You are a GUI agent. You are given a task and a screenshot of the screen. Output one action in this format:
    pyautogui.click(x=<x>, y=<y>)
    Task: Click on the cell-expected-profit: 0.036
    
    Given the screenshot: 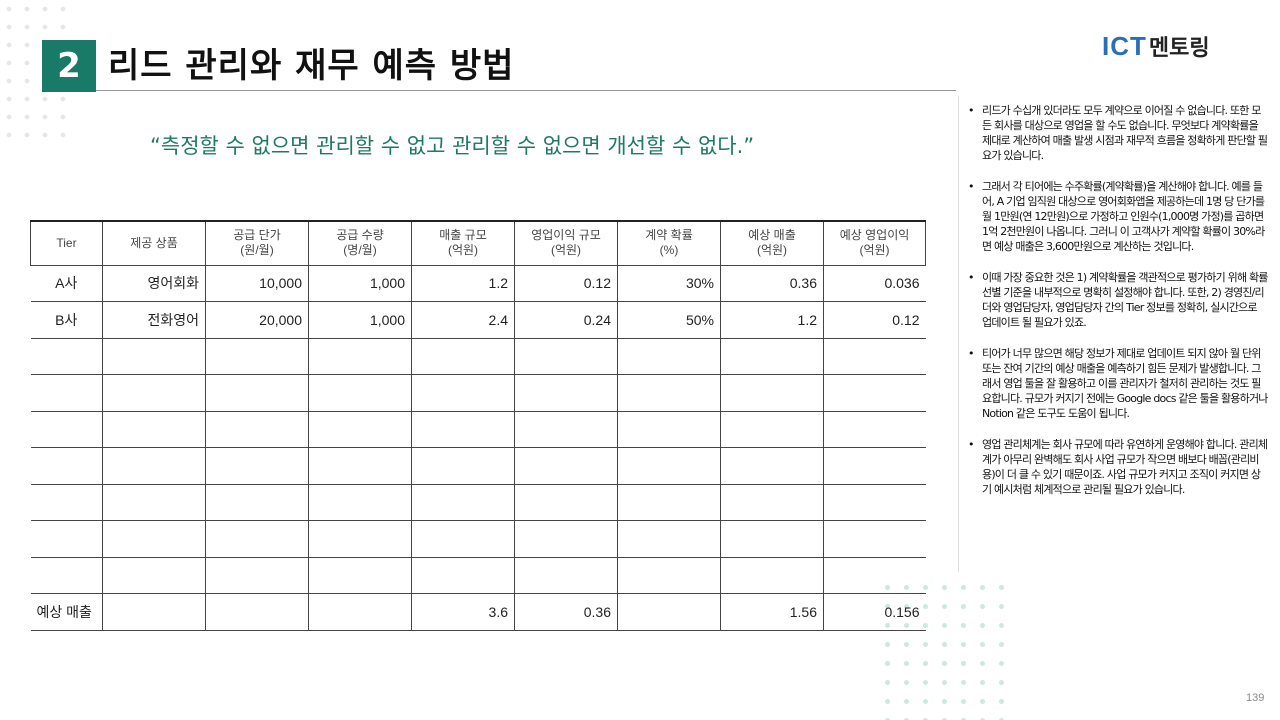 What is the action you would take?
    pyautogui.click(x=874, y=283)
    